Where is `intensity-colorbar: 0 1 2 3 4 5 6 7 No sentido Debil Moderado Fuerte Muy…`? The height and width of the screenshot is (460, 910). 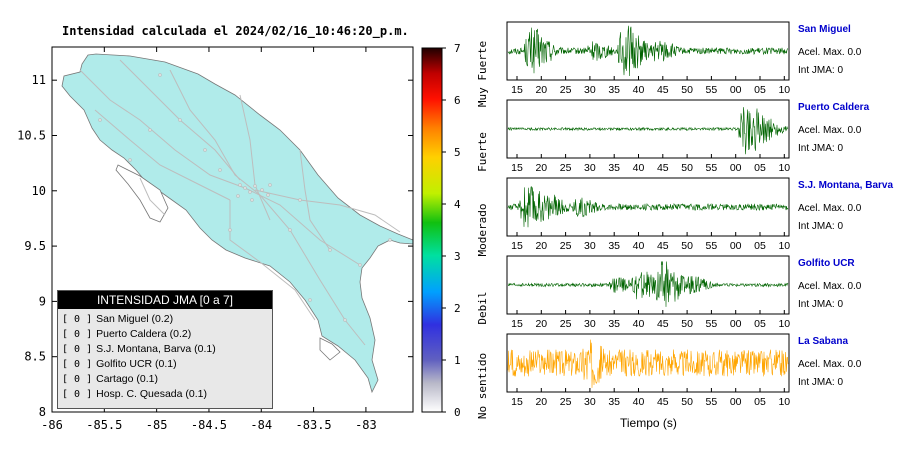
intensity-colorbar: 0 1 2 3 4 5 6 7 No sentido Debil Moderado Fuerte Muy… is located at coordinates (455, 230).